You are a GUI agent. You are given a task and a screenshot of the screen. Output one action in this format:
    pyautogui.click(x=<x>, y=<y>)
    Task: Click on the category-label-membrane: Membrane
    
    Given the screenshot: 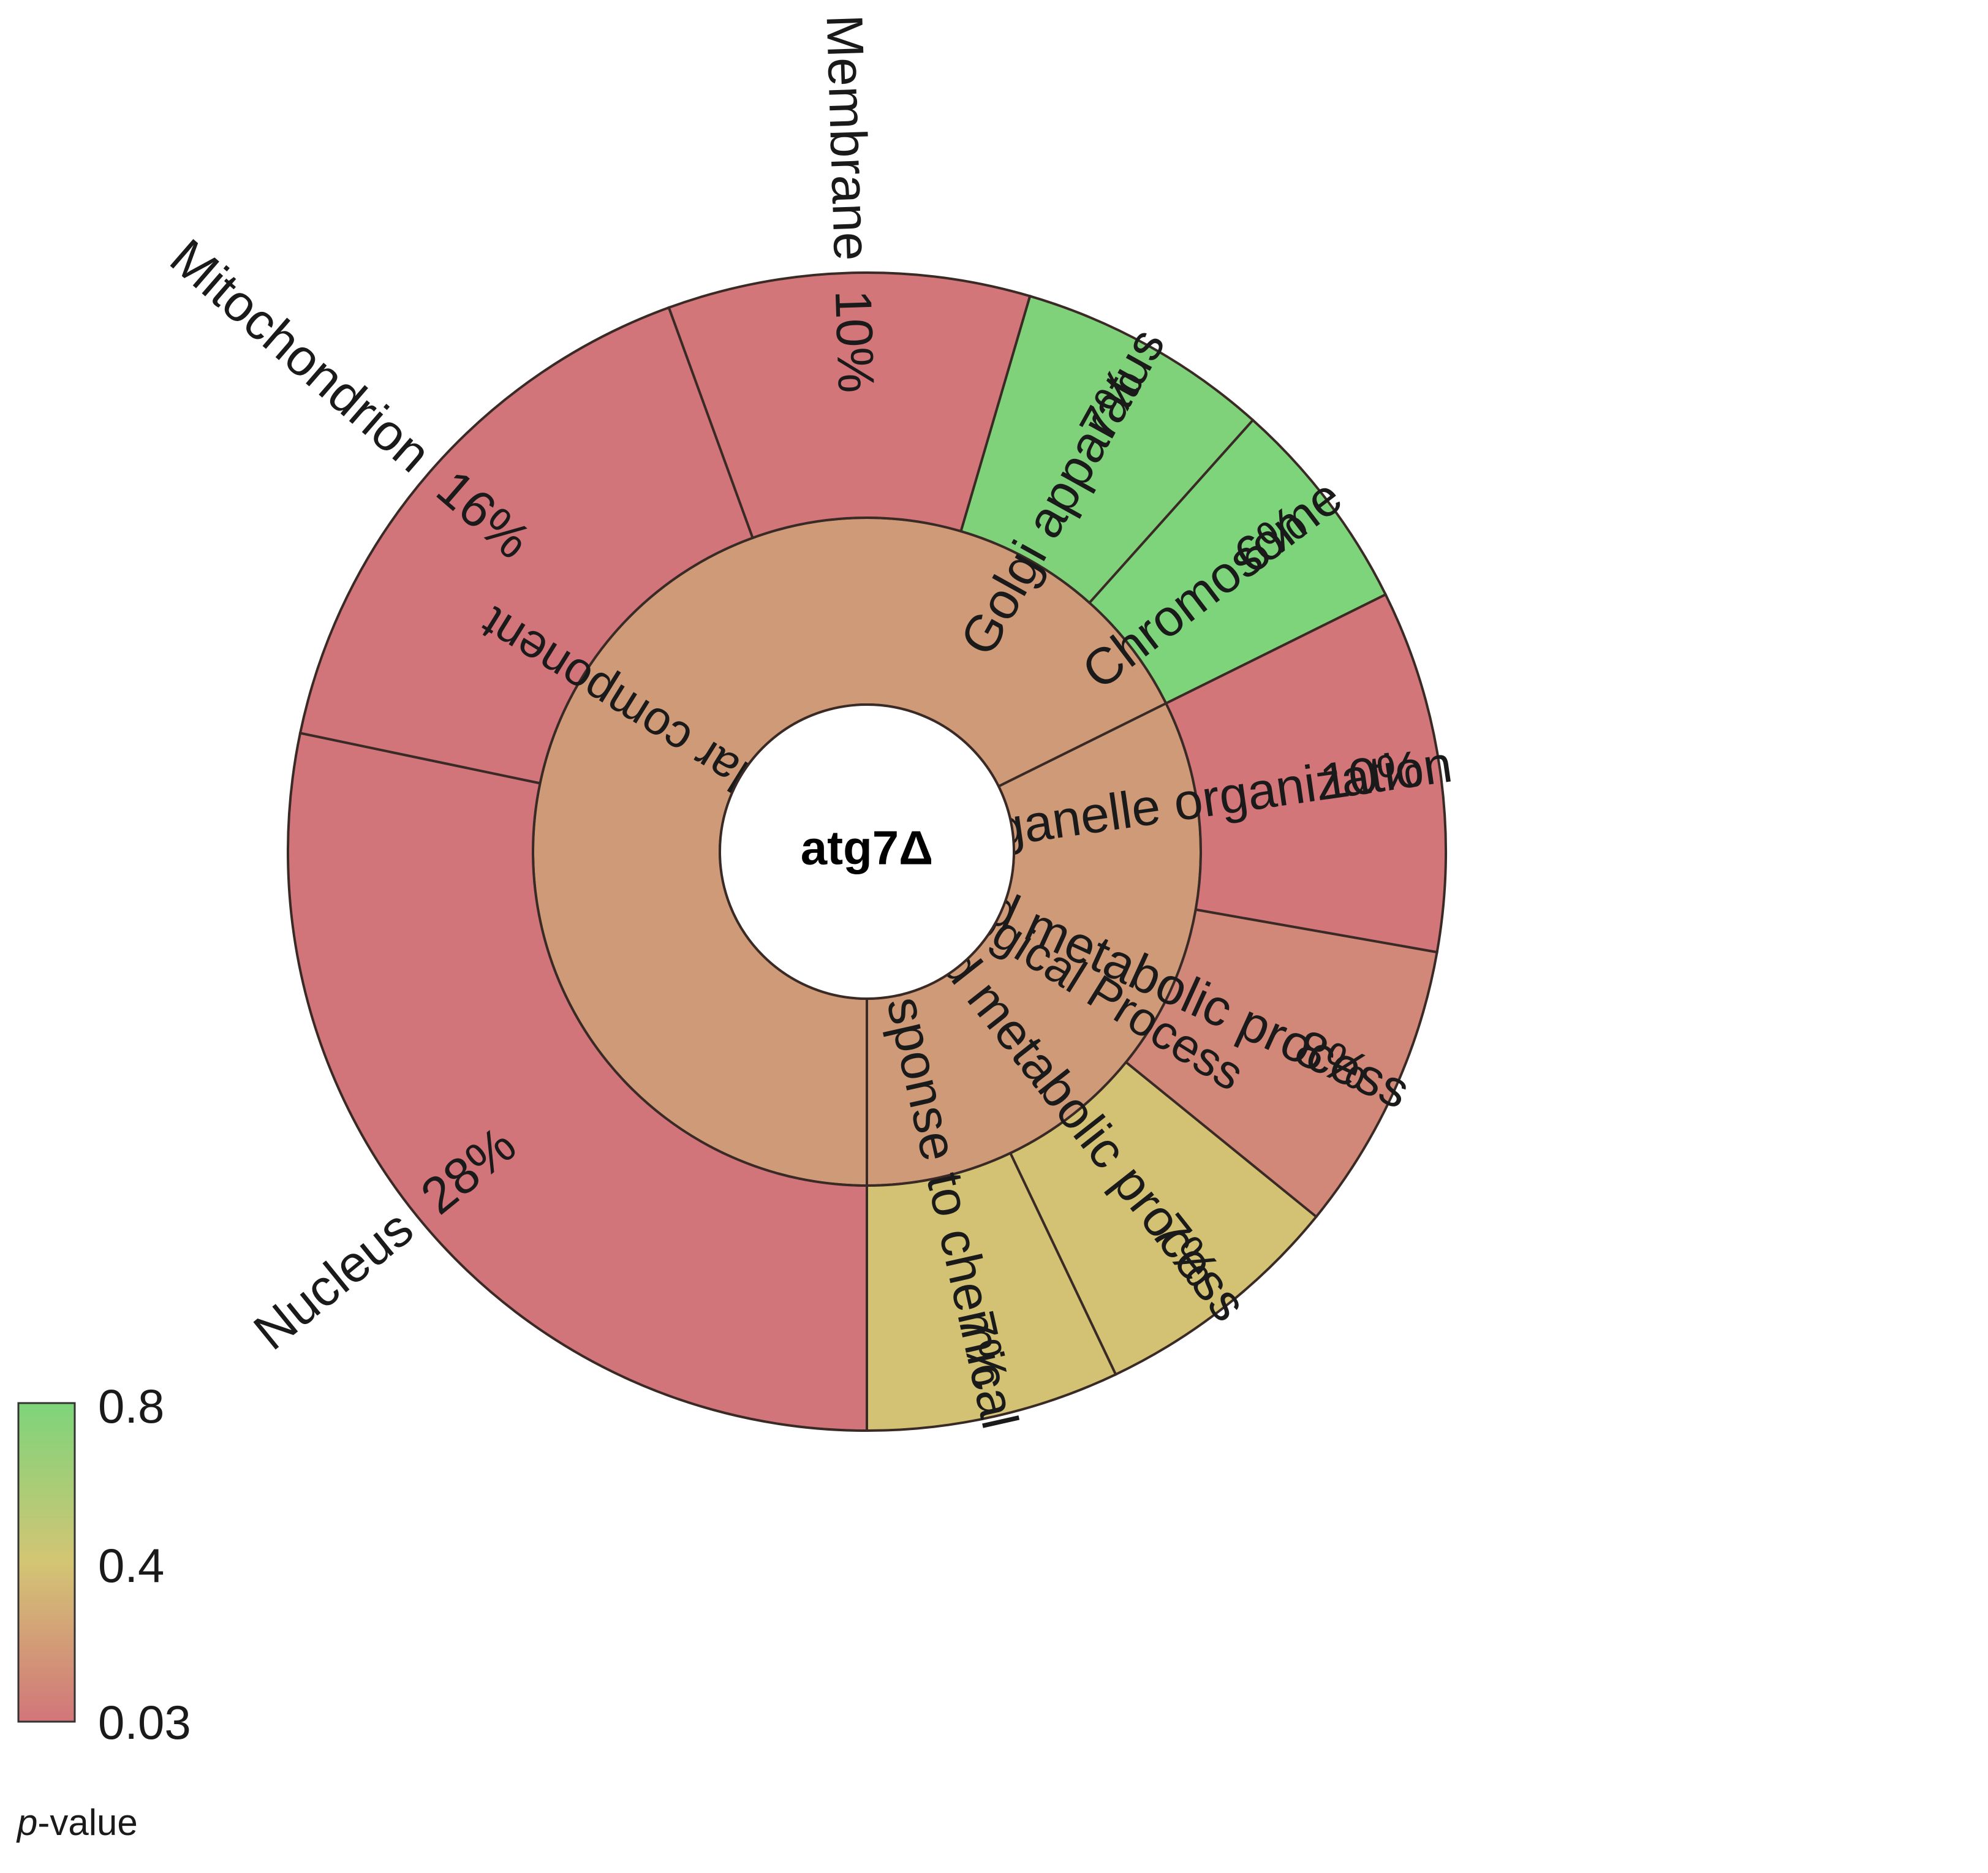 What is the action you would take?
    pyautogui.click(x=848, y=137)
    